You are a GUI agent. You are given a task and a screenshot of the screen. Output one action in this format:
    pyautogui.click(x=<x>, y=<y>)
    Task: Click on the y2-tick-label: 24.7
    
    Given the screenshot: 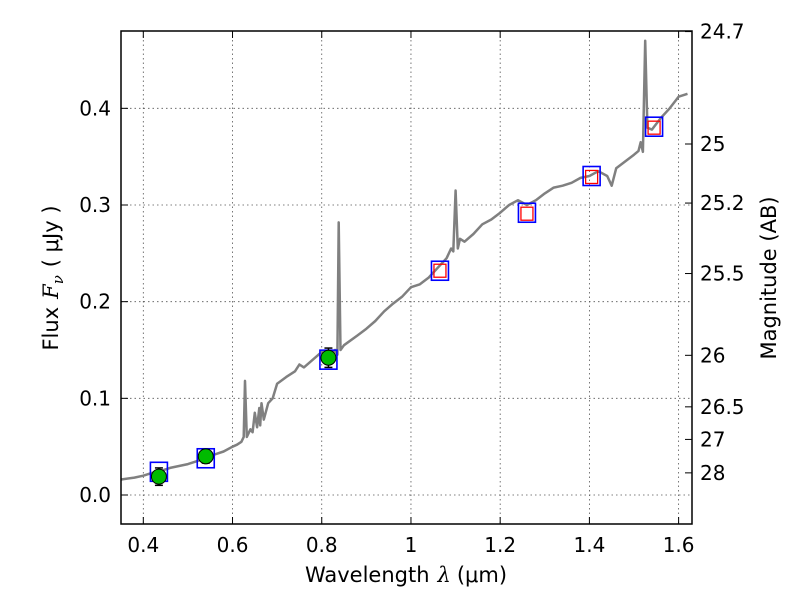 What is the action you would take?
    pyautogui.click(x=722, y=32)
    